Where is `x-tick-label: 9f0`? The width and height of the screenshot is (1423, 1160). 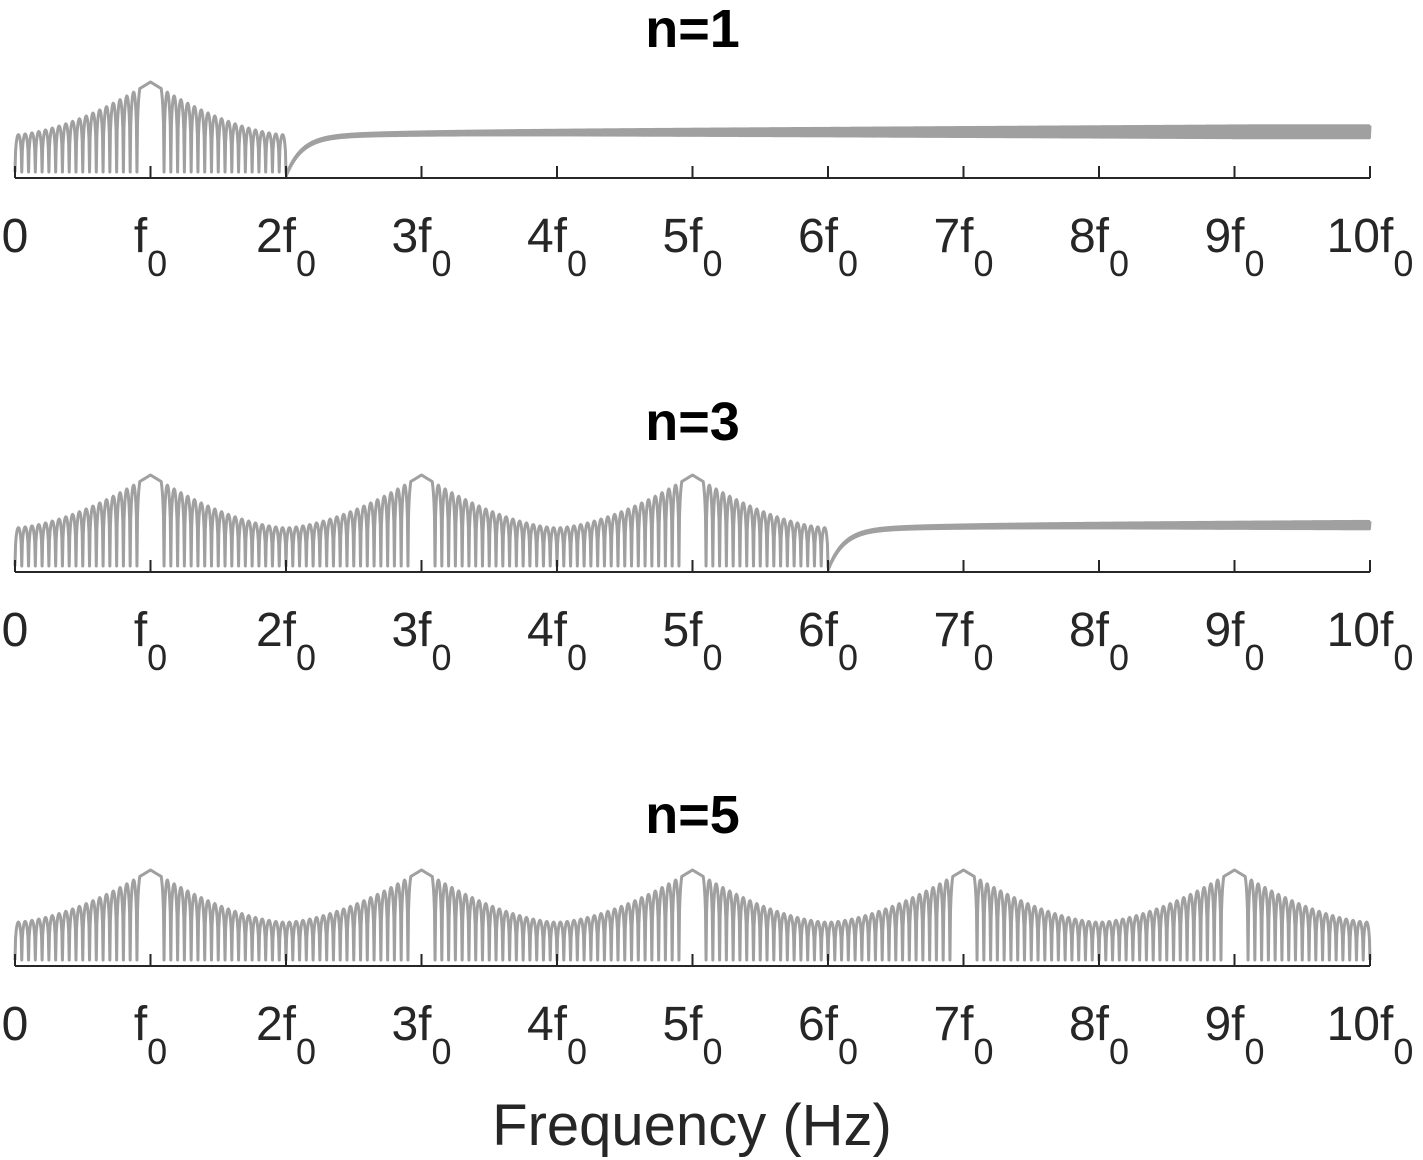 x-tick-label: 9f0 is located at coordinates (1234, 1035).